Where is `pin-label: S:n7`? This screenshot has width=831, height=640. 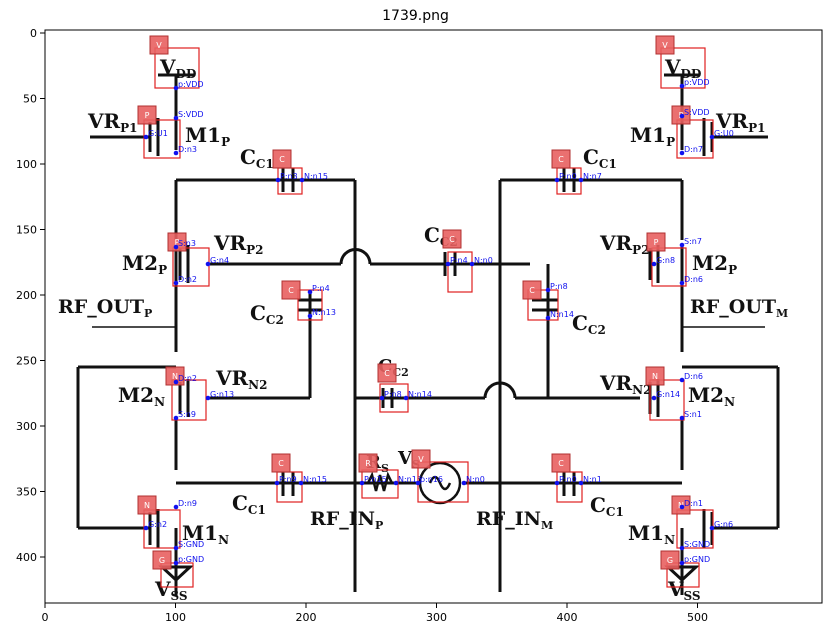
pin-label: S:n7 is located at coordinates (693, 241).